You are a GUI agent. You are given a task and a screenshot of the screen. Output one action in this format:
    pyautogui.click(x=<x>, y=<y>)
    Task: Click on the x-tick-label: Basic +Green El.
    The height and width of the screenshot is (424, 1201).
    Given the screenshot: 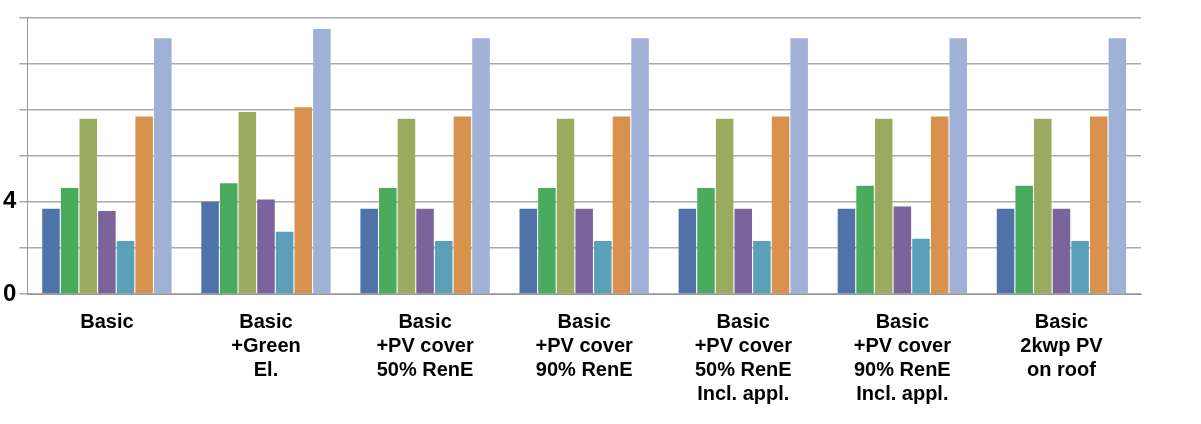 What is the action you would take?
    pyautogui.click(x=266, y=344)
    